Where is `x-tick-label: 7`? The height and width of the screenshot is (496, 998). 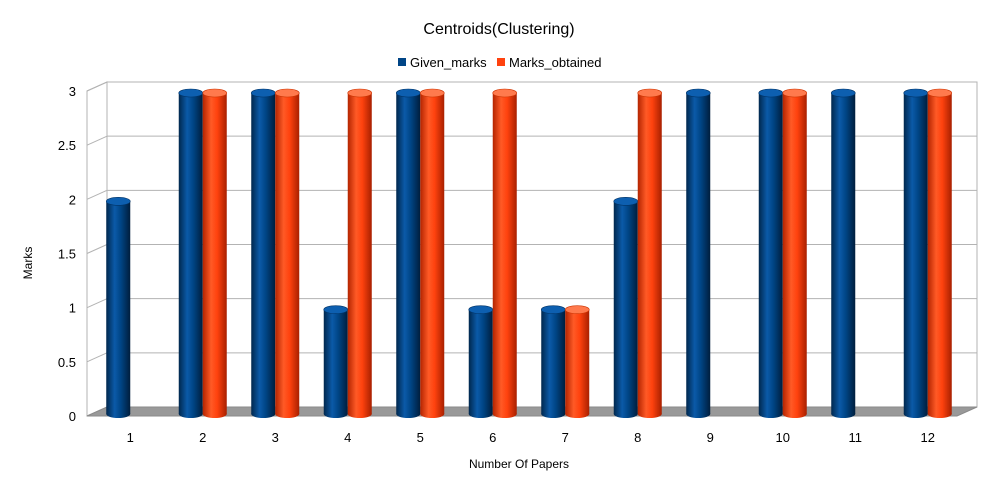
x-tick-label: 7 is located at coordinates (565, 437).